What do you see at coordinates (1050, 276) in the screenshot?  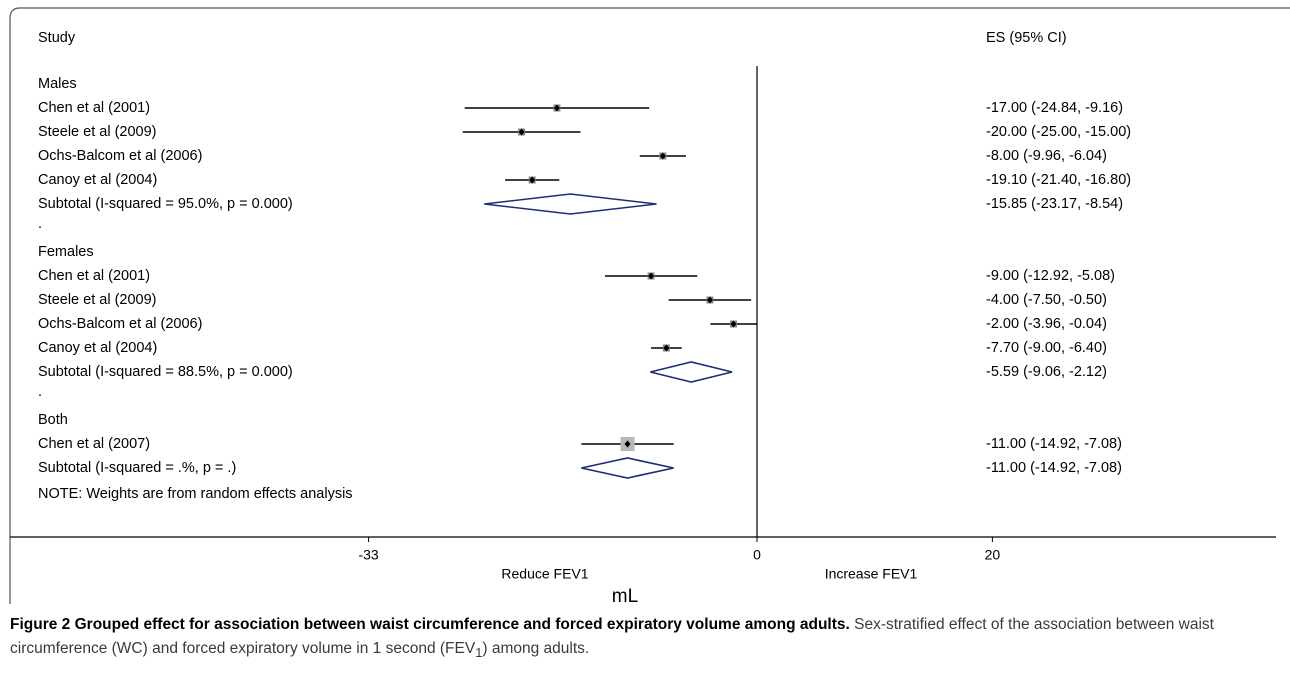 I see `study-estimate-text: -9.00 (-12.92, -5.08)` at bounding box center [1050, 276].